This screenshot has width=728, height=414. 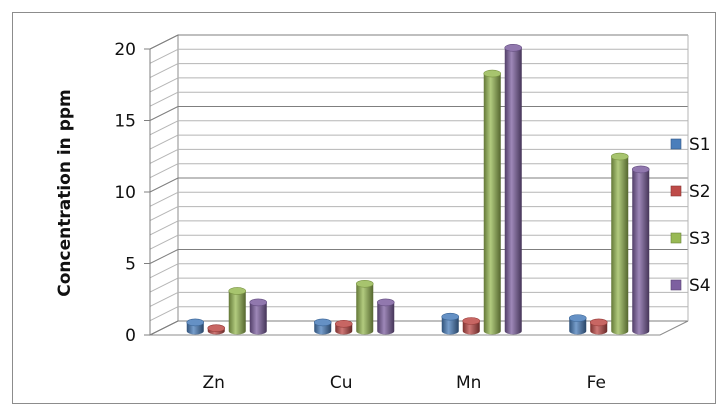 I want to click on bar-s2-cu, so click(x=343, y=327).